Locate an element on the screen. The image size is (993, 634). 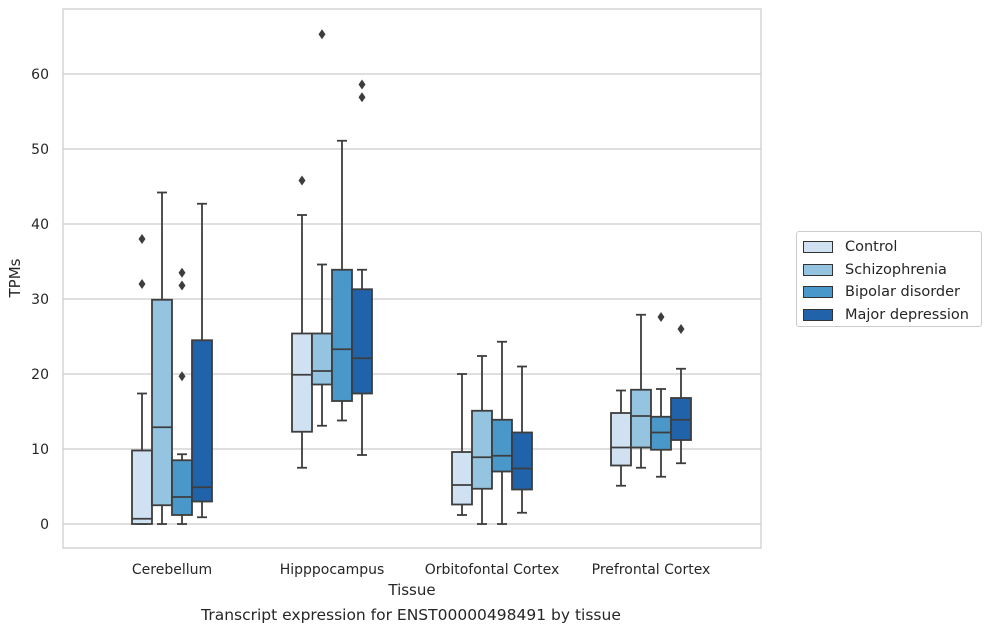
legend-item-bipolar-disorder: Bipolar disorder is located at coordinates (892, 292).